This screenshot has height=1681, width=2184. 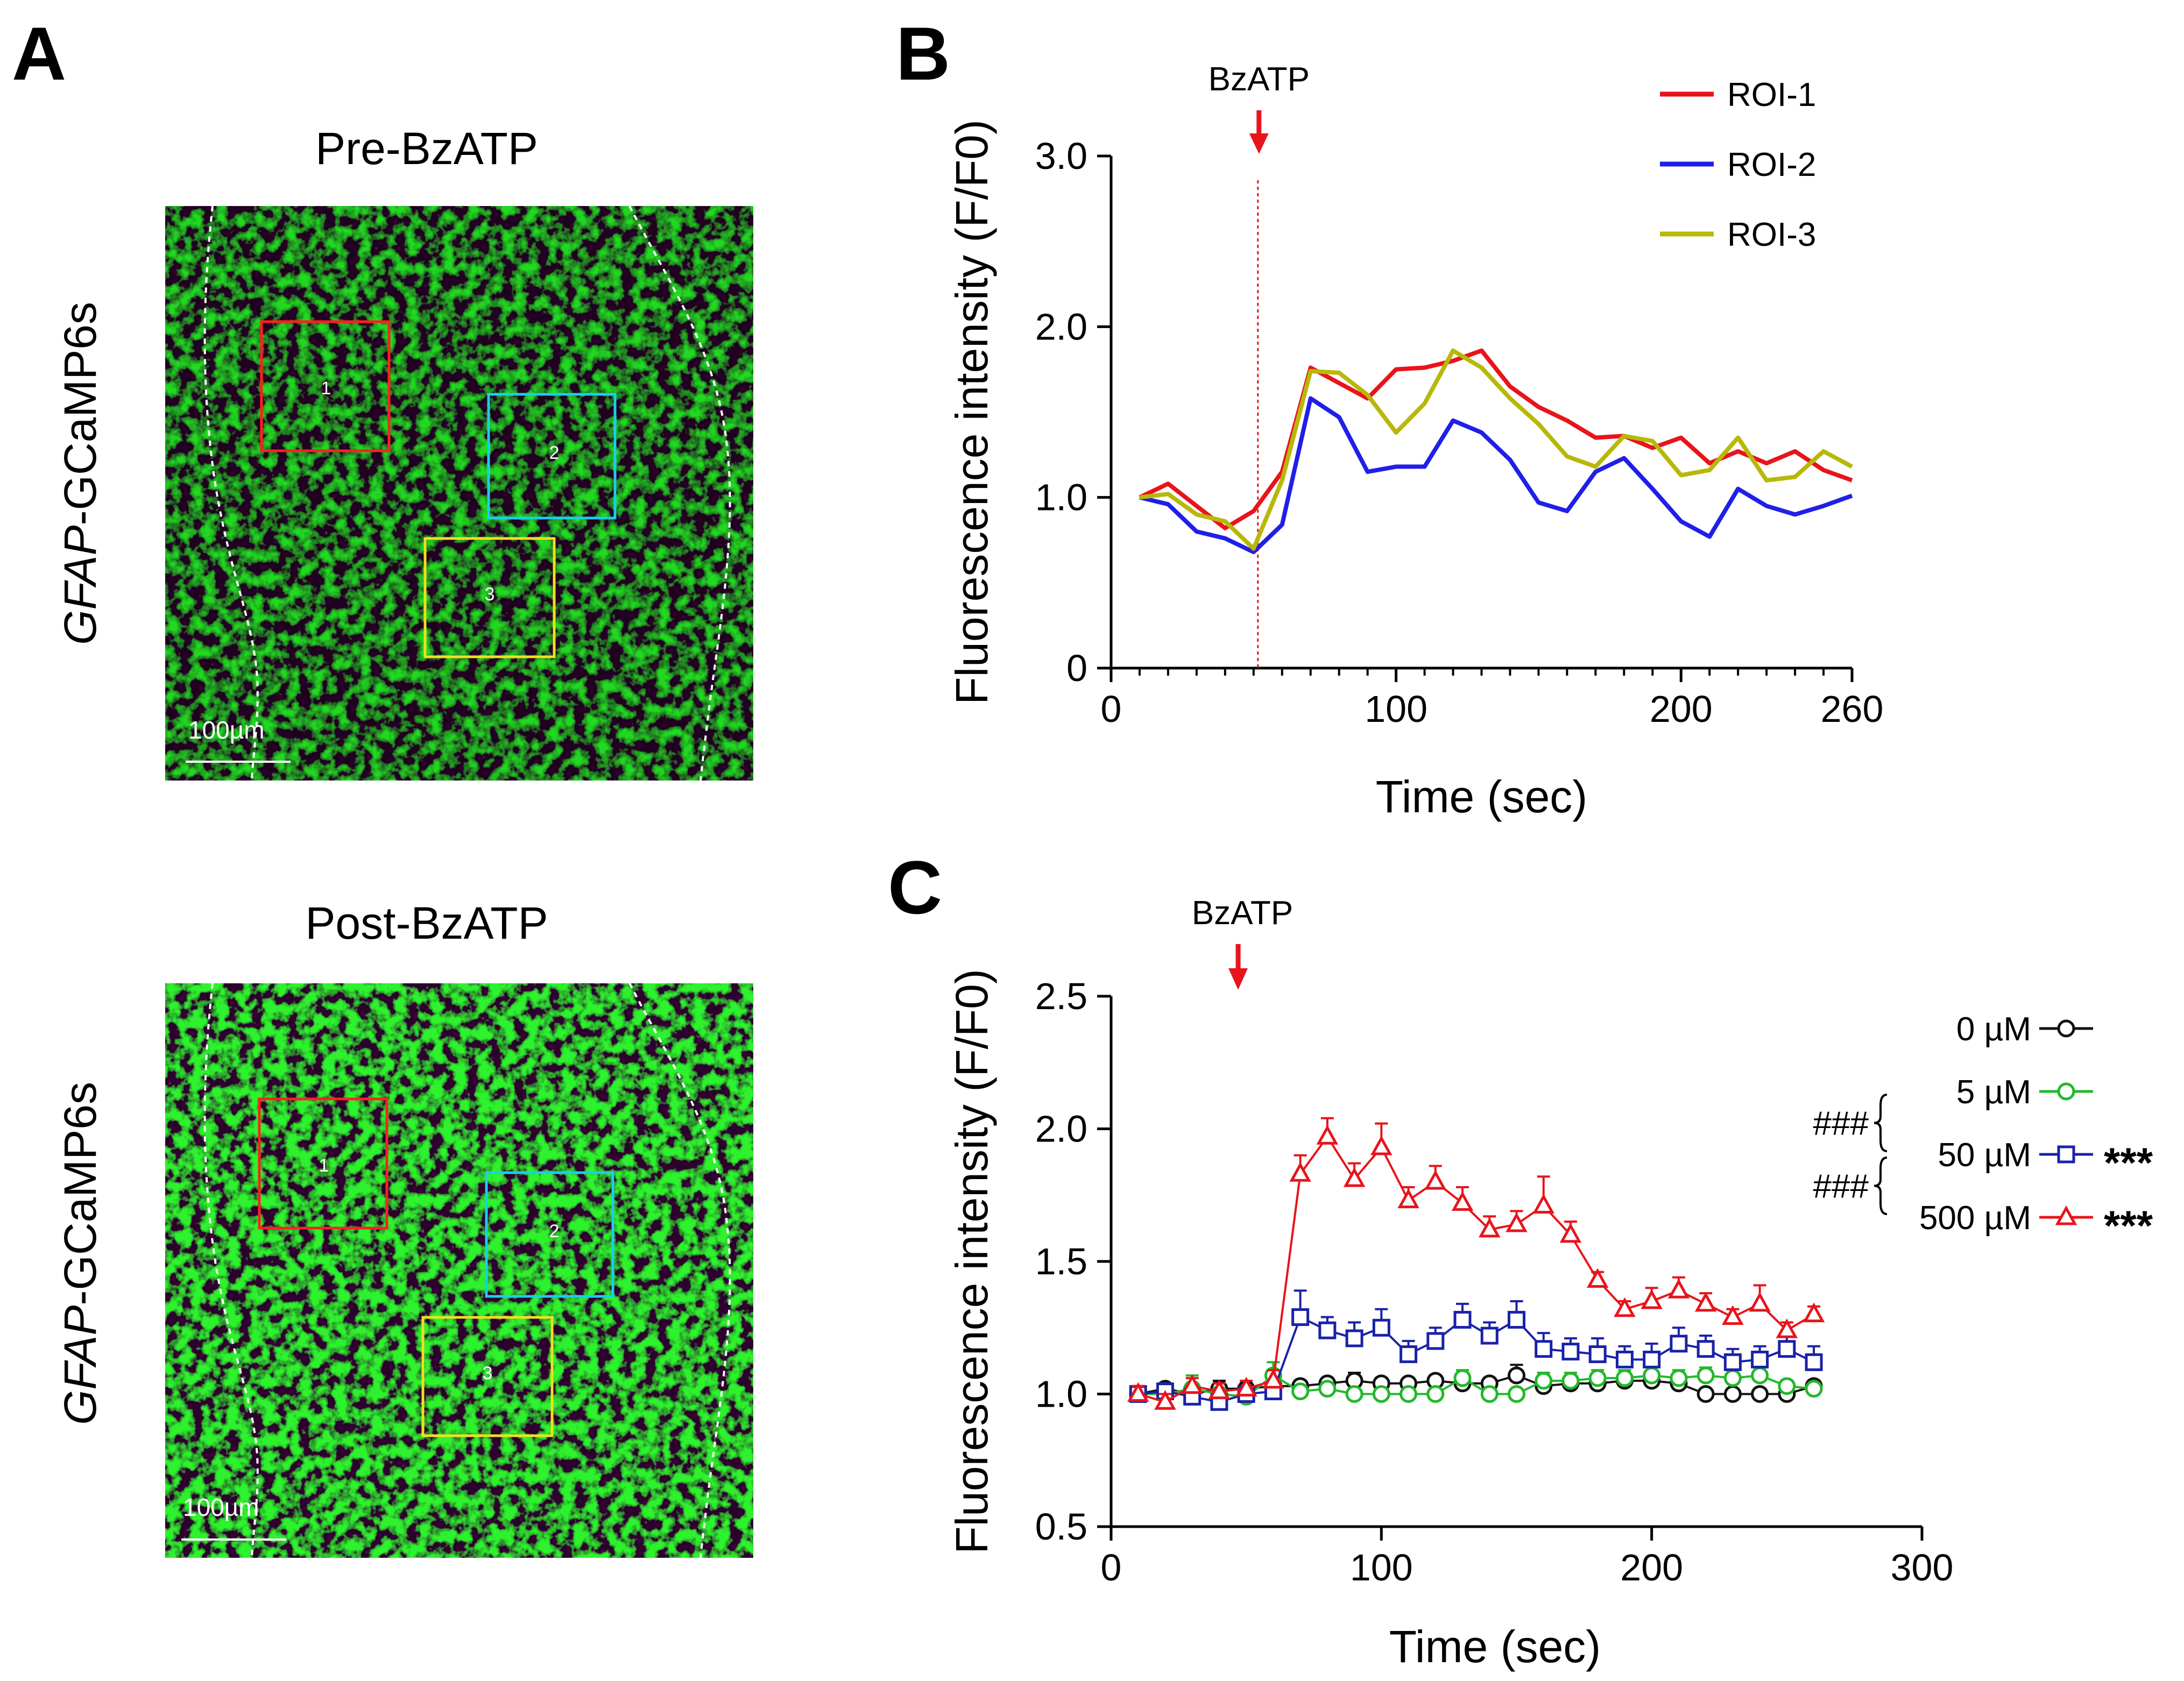 What do you see at coordinates (326, 388) in the screenshot?
I see `roi-label-1-pre: 1` at bounding box center [326, 388].